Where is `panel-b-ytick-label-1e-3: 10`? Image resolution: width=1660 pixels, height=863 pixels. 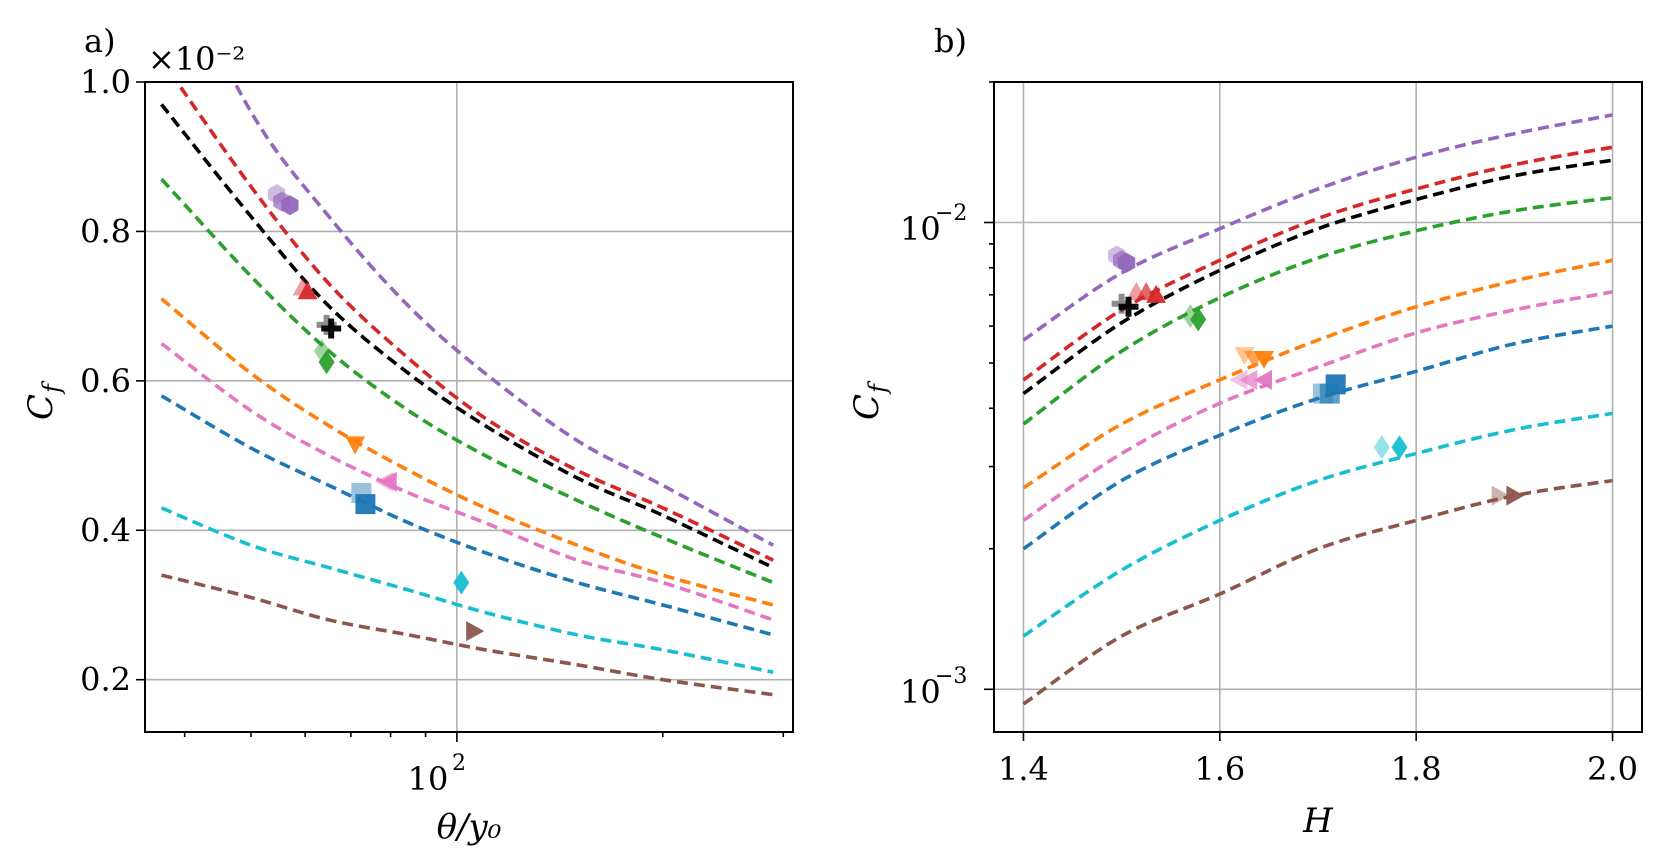
panel-b-ytick-label-1e-3: 10 is located at coordinates (920, 692).